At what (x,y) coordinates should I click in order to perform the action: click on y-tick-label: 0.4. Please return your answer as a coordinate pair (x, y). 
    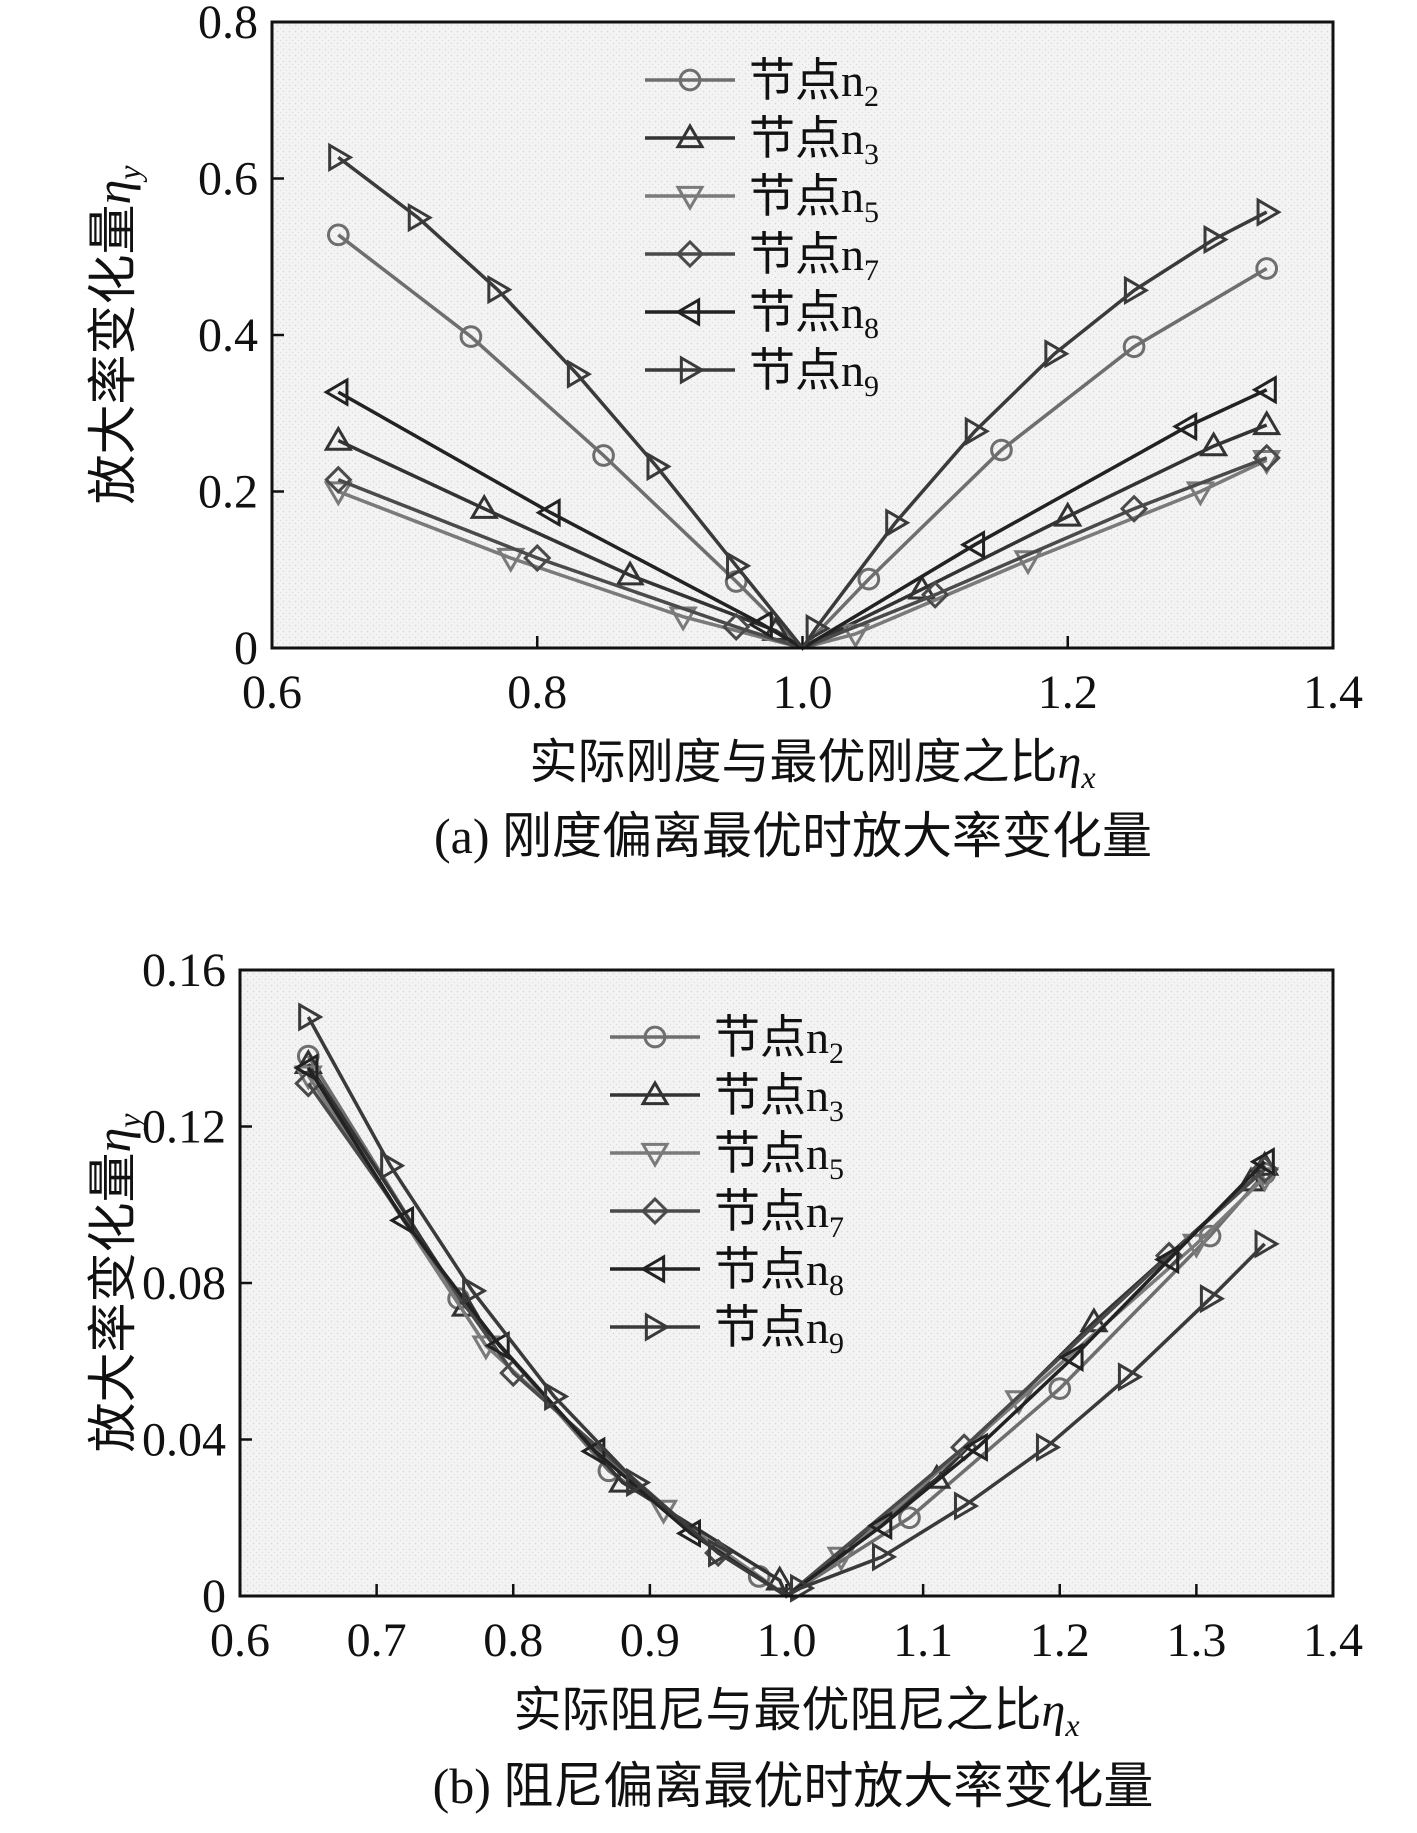
    Looking at the image, I should click on (228, 335).